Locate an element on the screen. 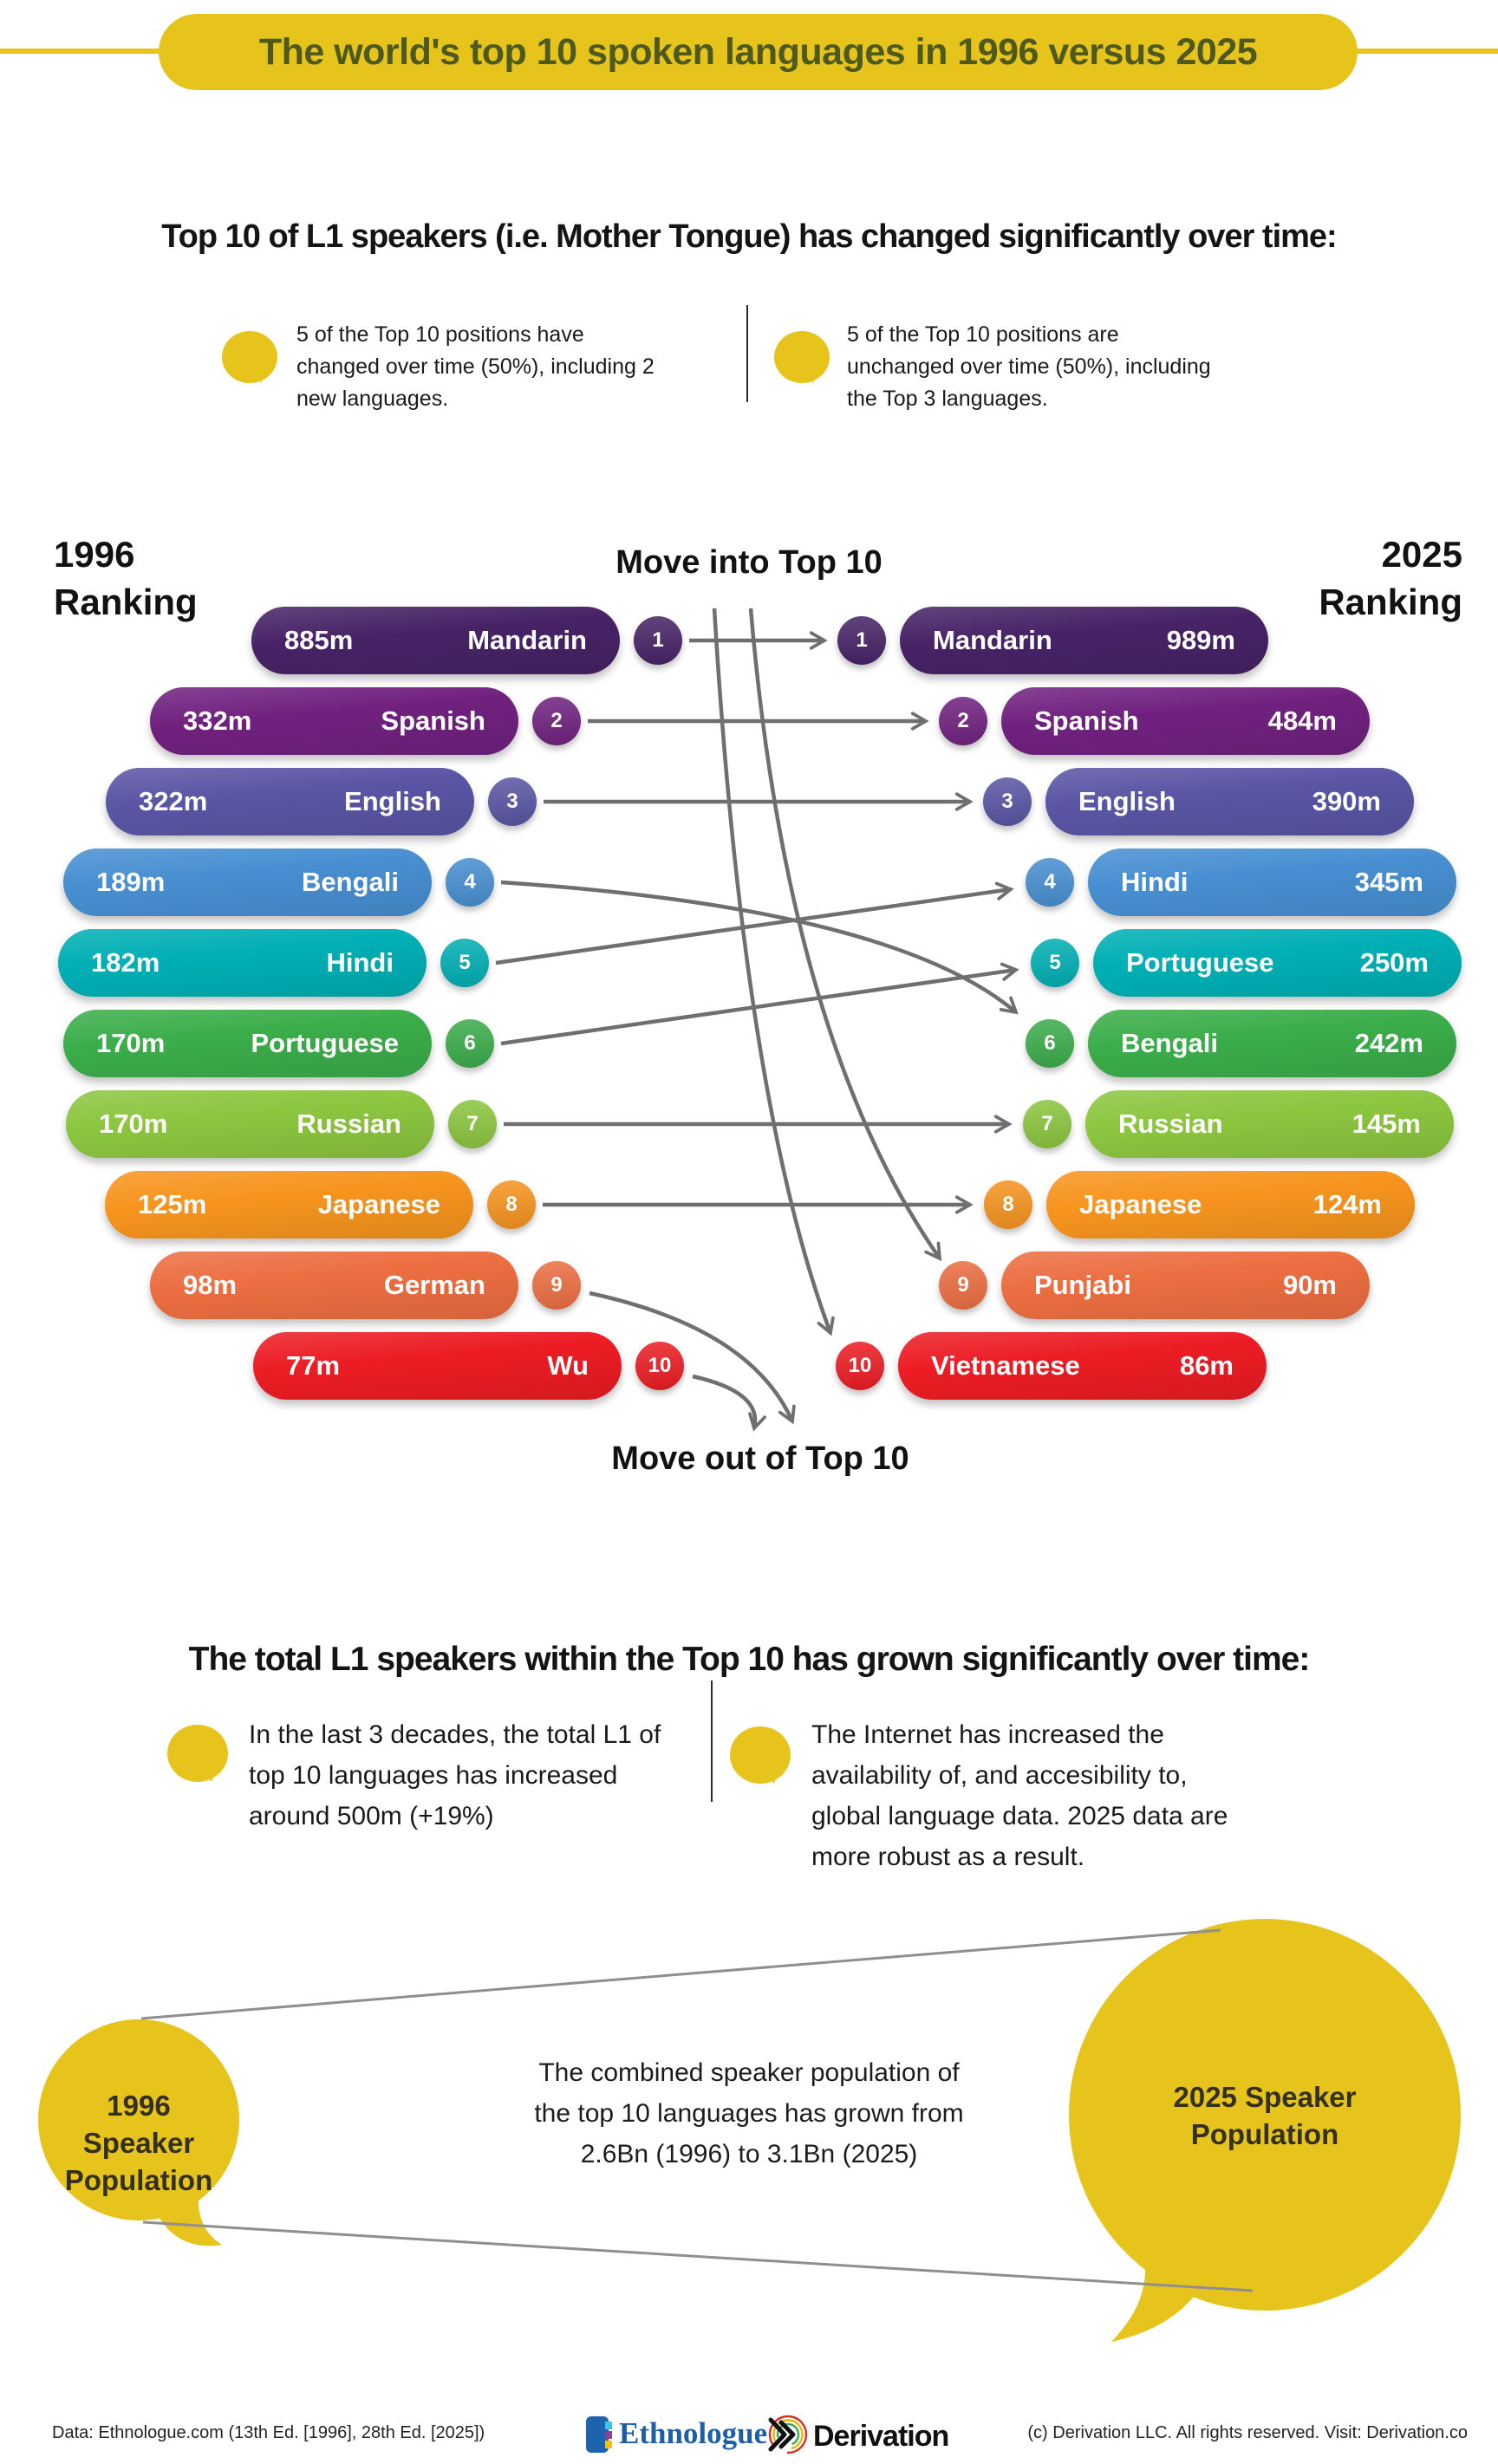  section1-divider is located at coordinates (747, 353).